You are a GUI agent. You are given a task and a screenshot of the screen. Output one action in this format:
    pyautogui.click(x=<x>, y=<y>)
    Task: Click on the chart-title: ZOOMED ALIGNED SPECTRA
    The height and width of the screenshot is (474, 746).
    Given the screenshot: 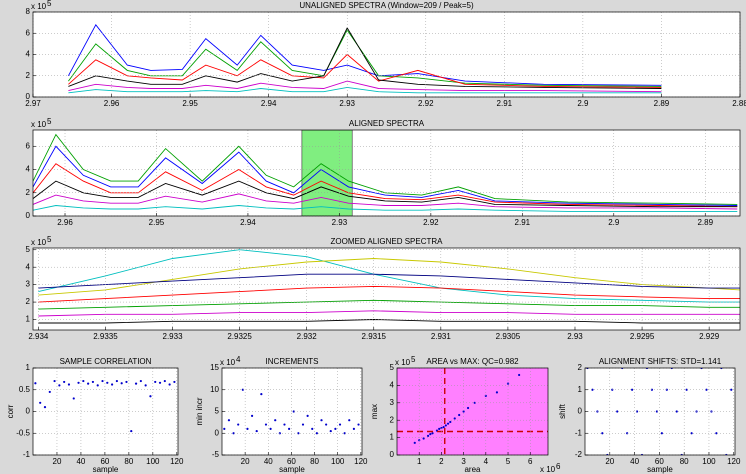 What is the action you would take?
    pyautogui.click(x=386, y=241)
    